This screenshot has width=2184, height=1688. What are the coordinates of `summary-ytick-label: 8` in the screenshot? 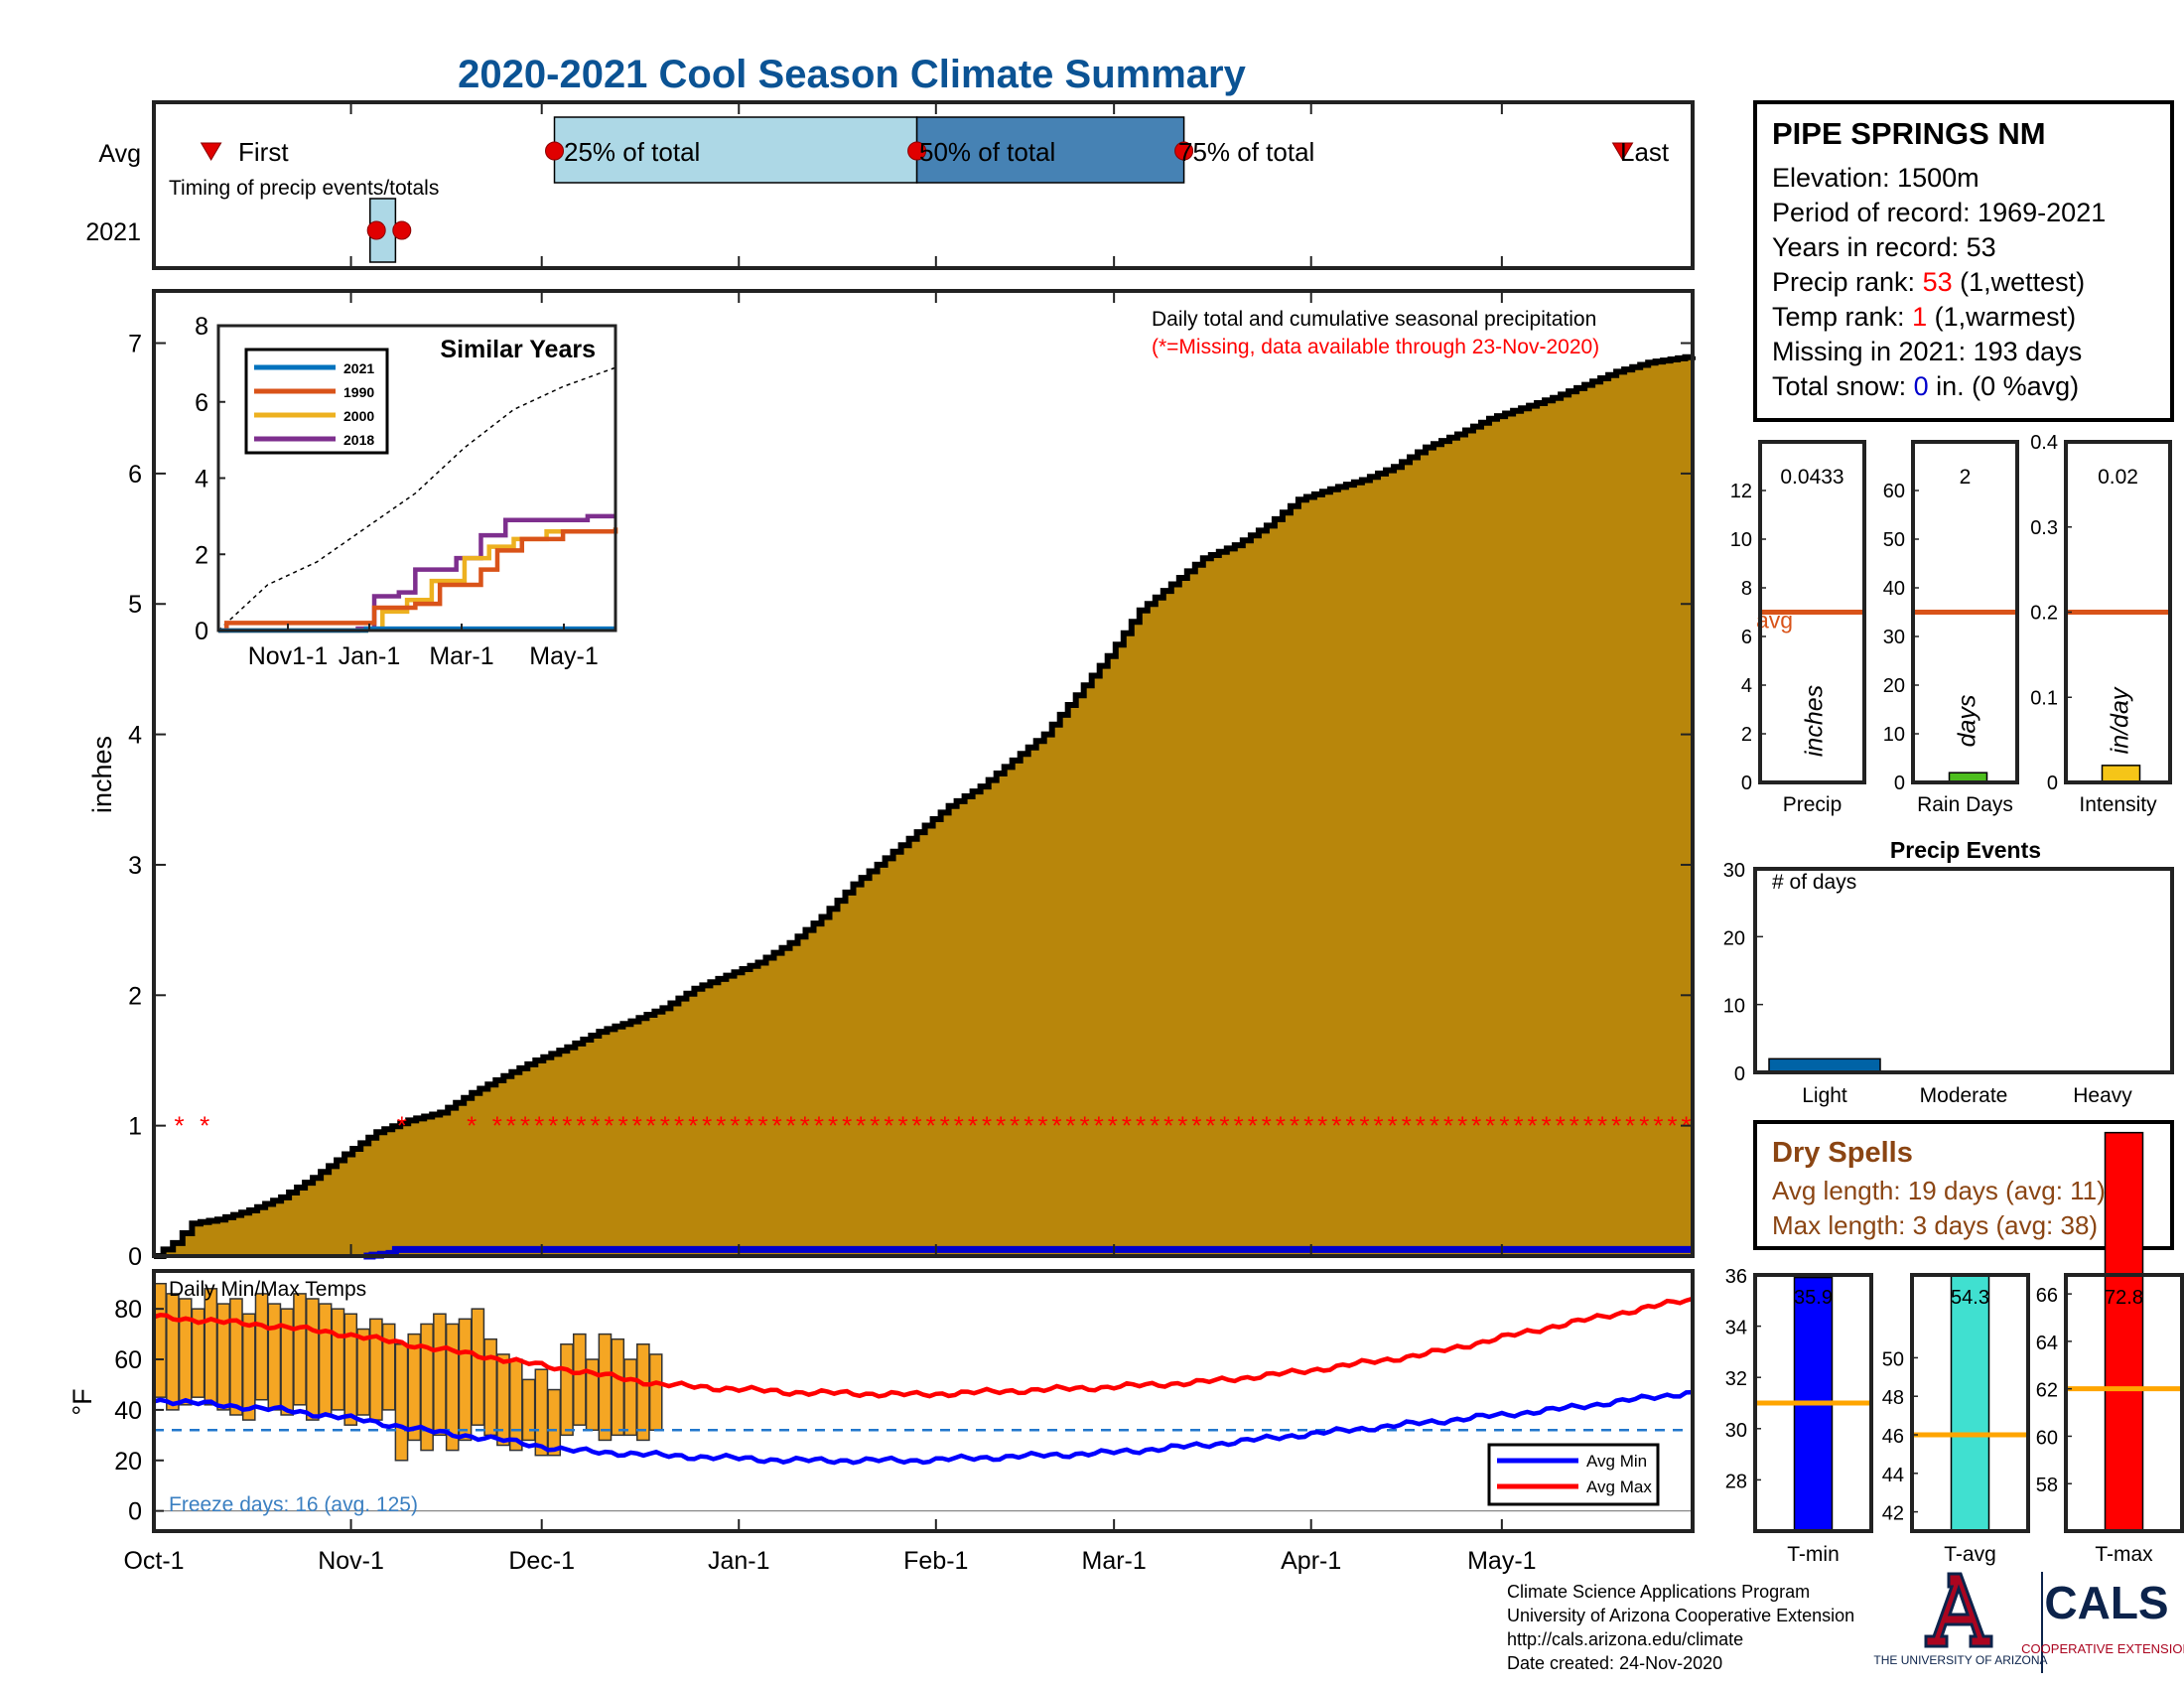 It's located at (1746, 589).